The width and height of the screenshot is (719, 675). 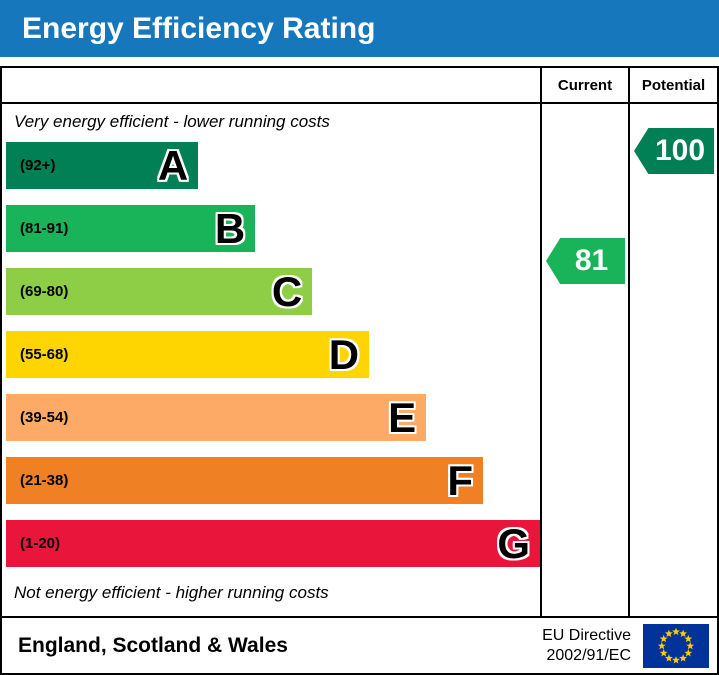 What do you see at coordinates (44, 291) in the screenshot?
I see `band-range-label: (69-80)` at bounding box center [44, 291].